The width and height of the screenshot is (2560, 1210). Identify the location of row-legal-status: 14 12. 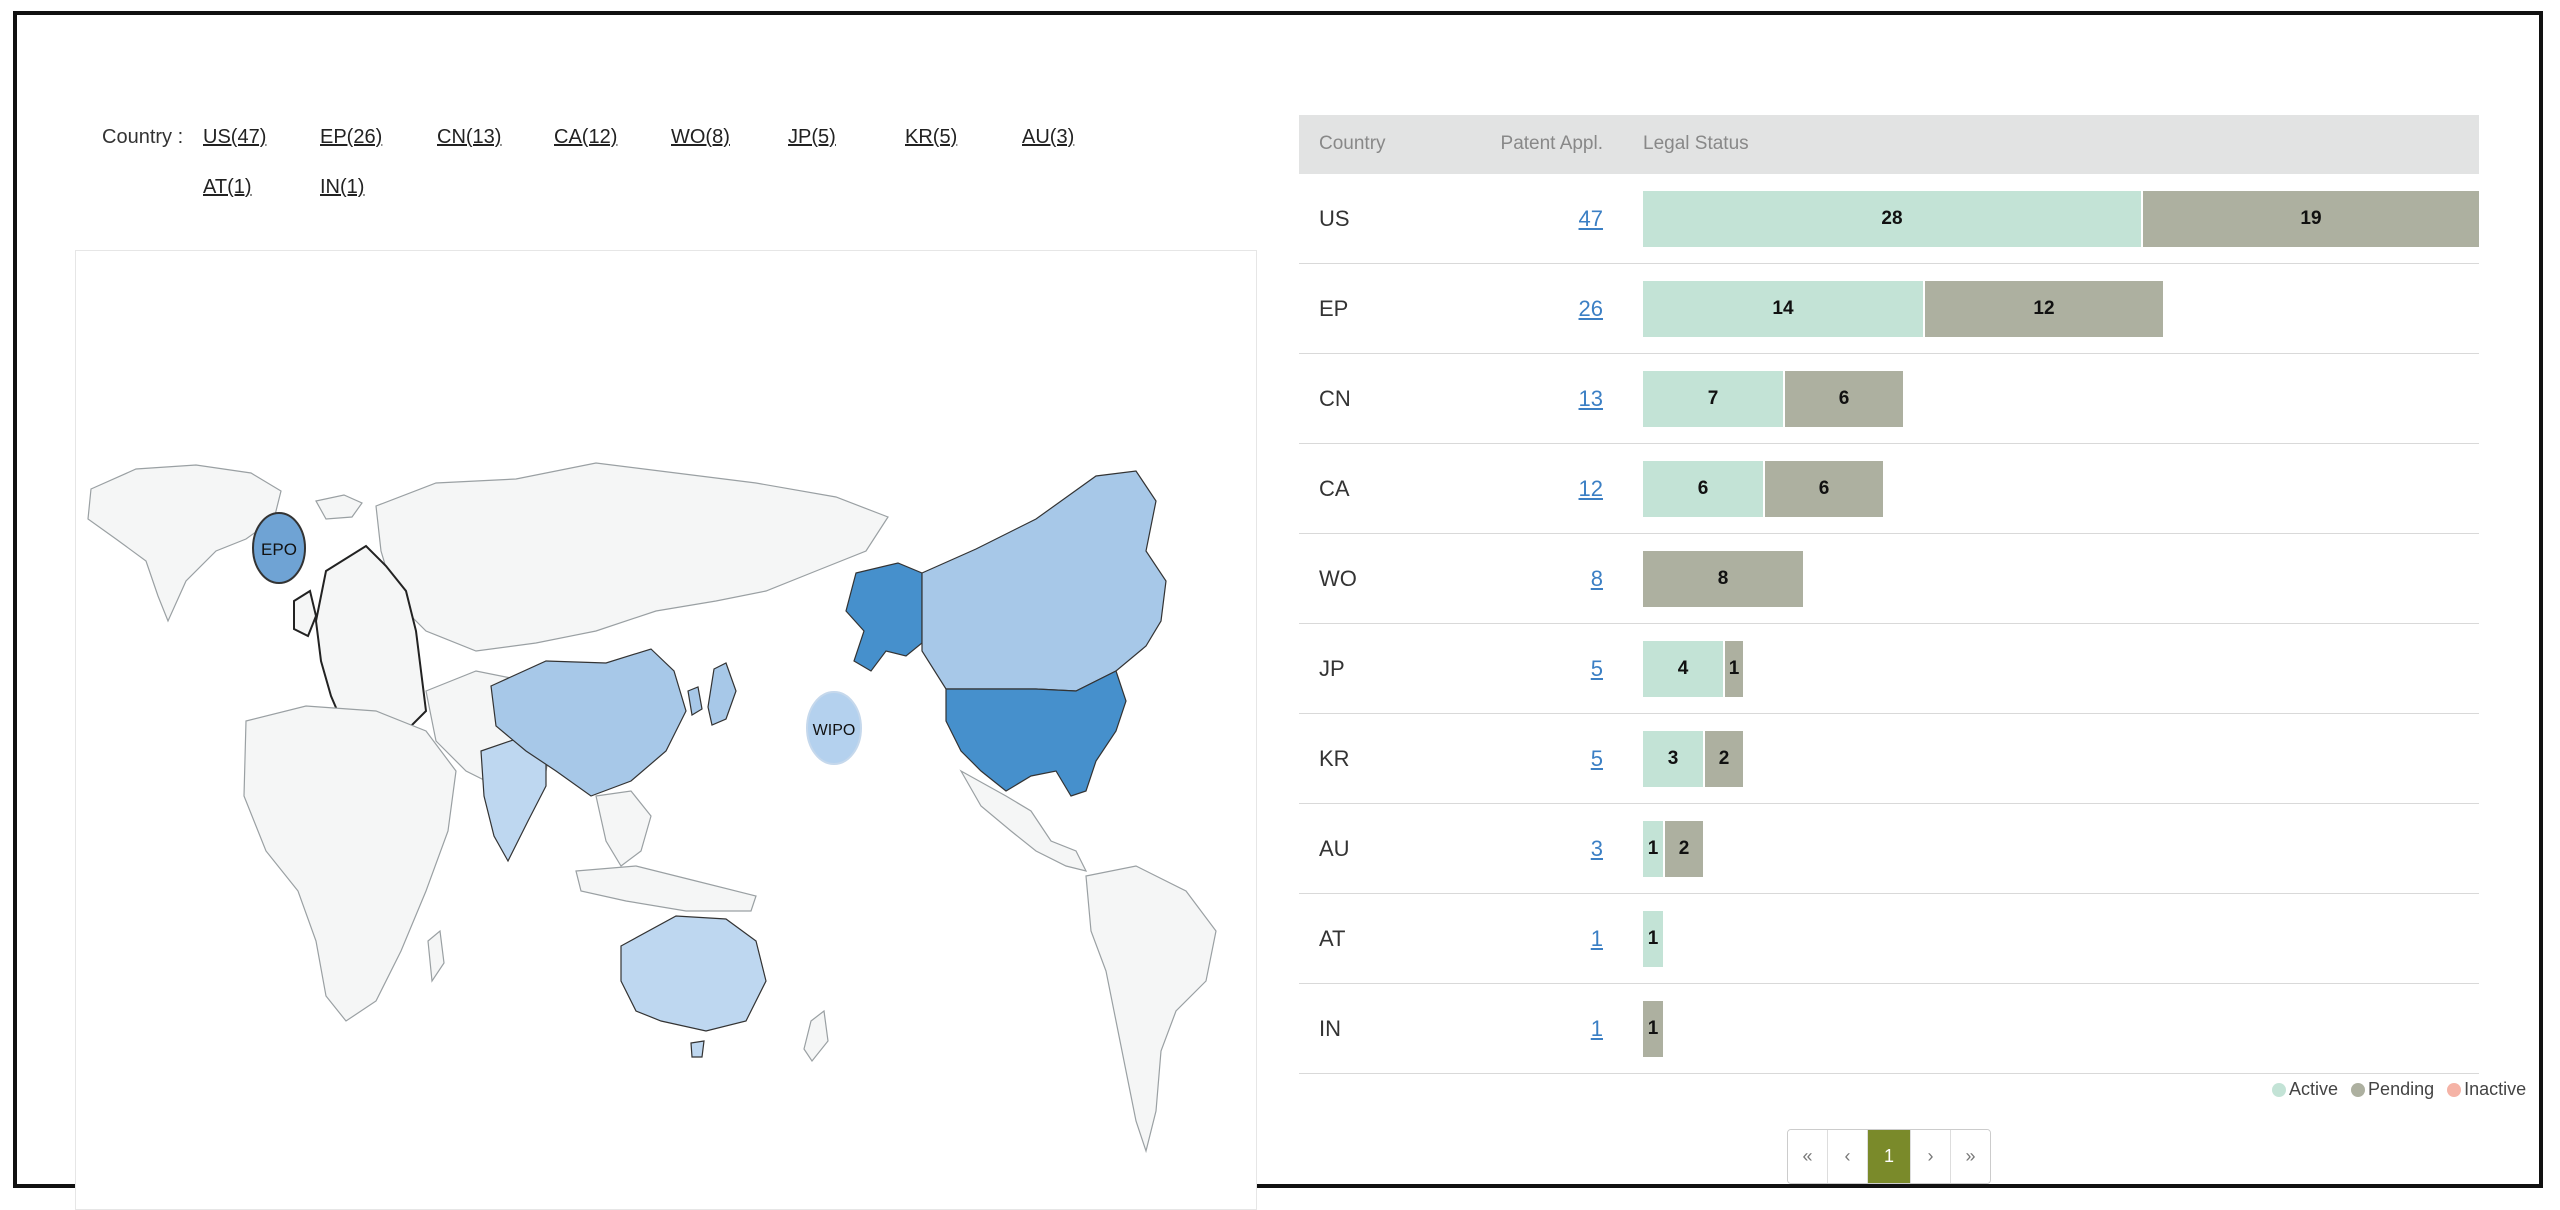
(2061, 308).